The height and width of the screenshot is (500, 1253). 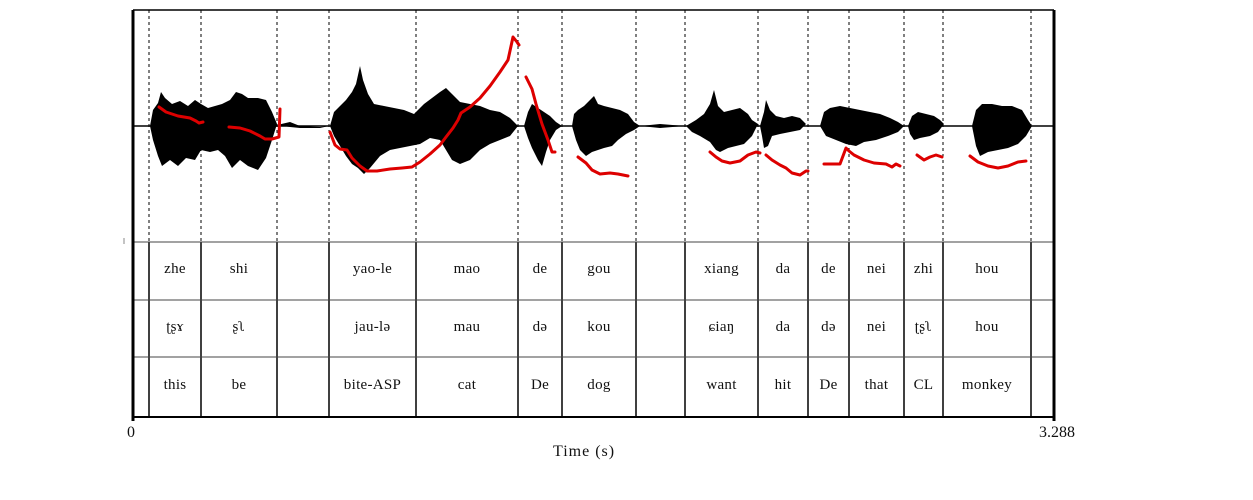 I want to click on time-axis-max: 3.288, so click(x=1057, y=432).